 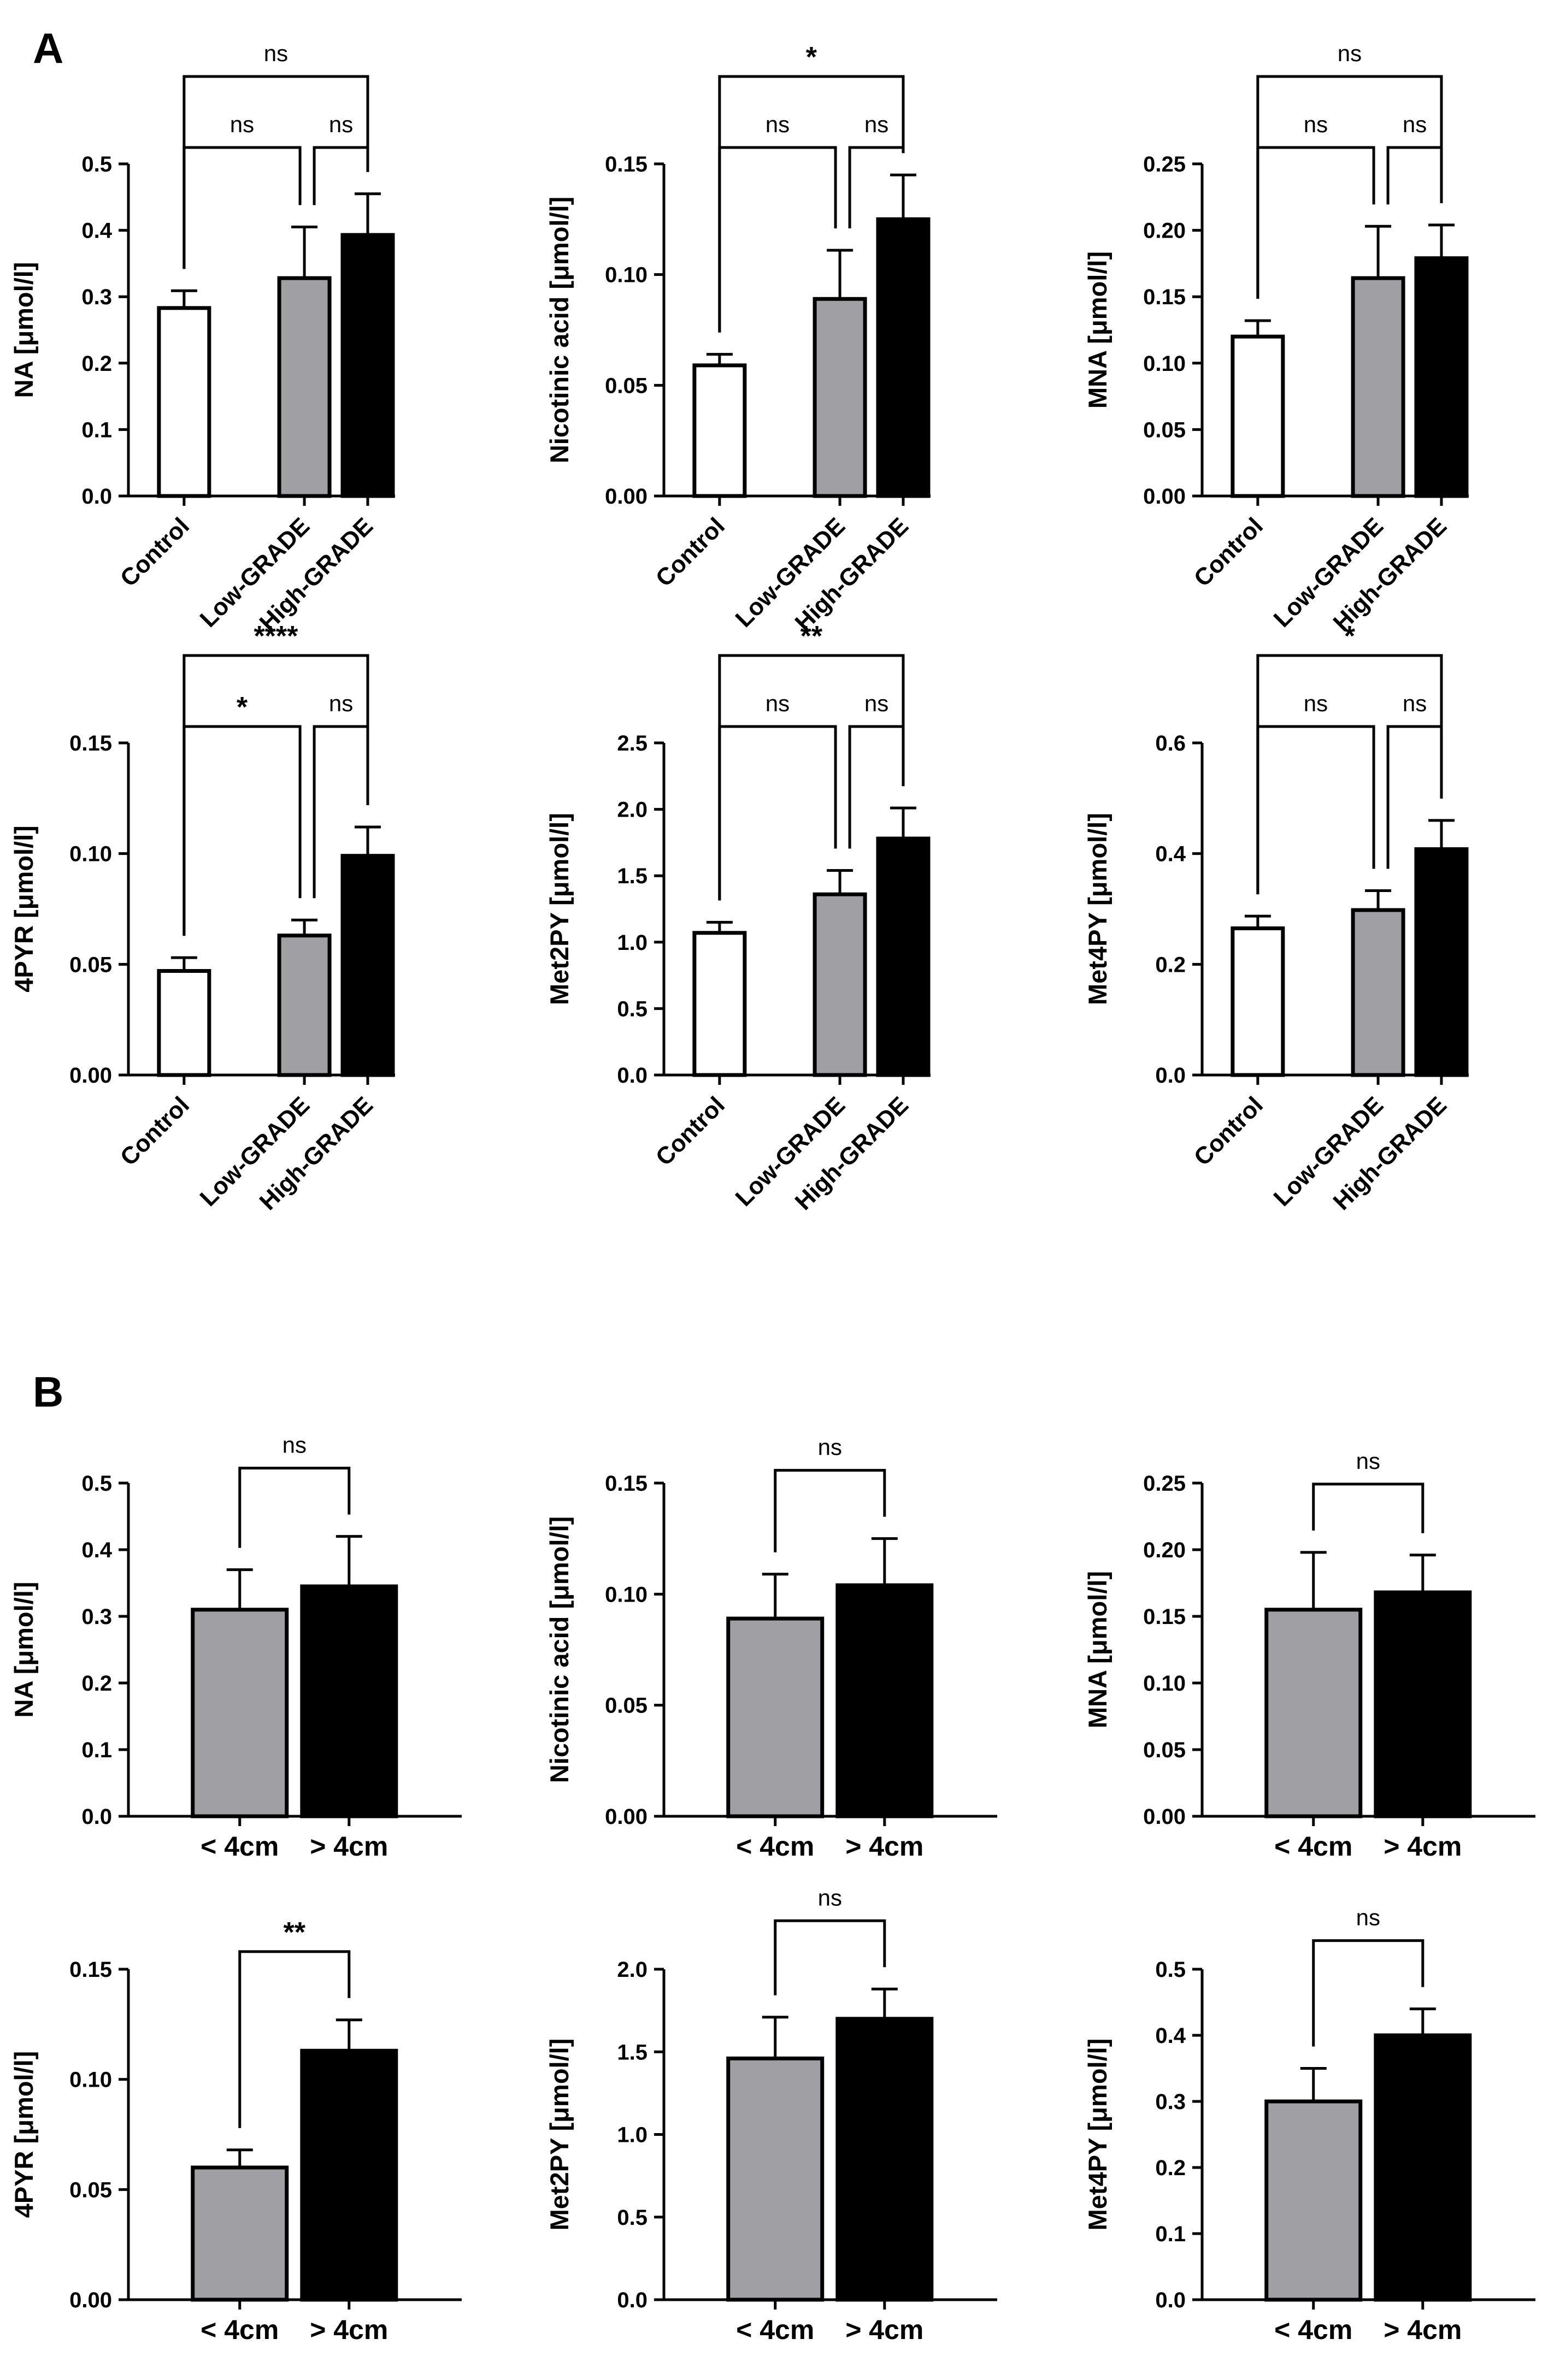 What do you see at coordinates (1097, 909) in the screenshot?
I see `y-axis-label: Met4PY [μmol/l]` at bounding box center [1097, 909].